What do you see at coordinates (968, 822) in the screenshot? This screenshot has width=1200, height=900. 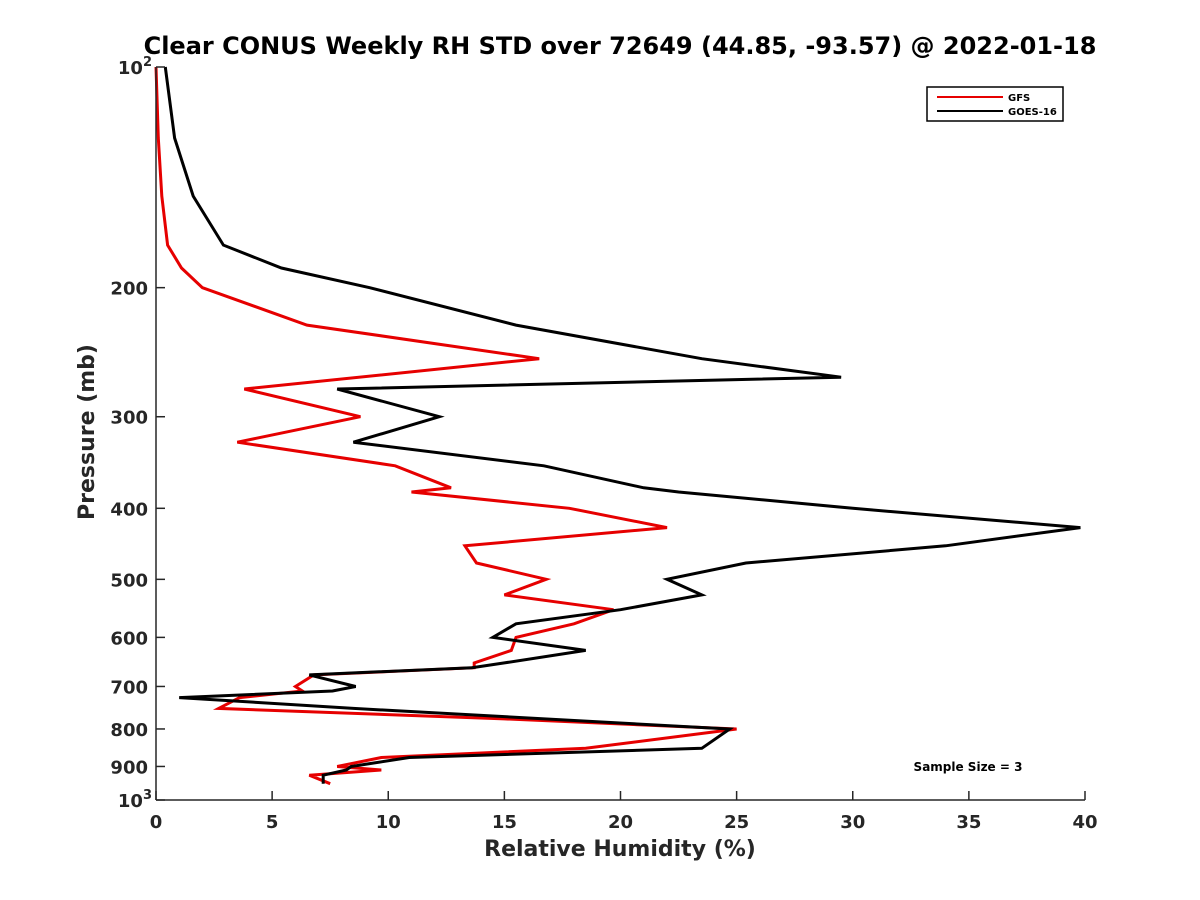 I see `x-tick-label: 35` at bounding box center [968, 822].